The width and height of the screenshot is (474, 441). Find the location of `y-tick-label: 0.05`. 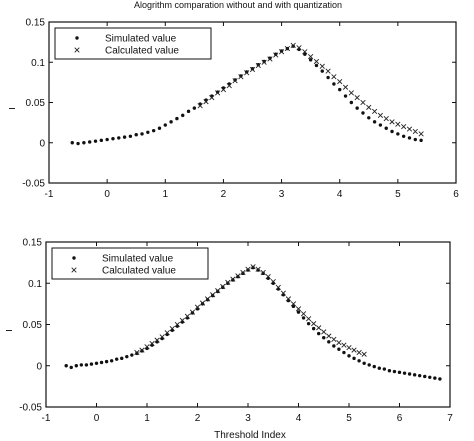

y-tick-label: 0.05 is located at coordinates (33, 325).